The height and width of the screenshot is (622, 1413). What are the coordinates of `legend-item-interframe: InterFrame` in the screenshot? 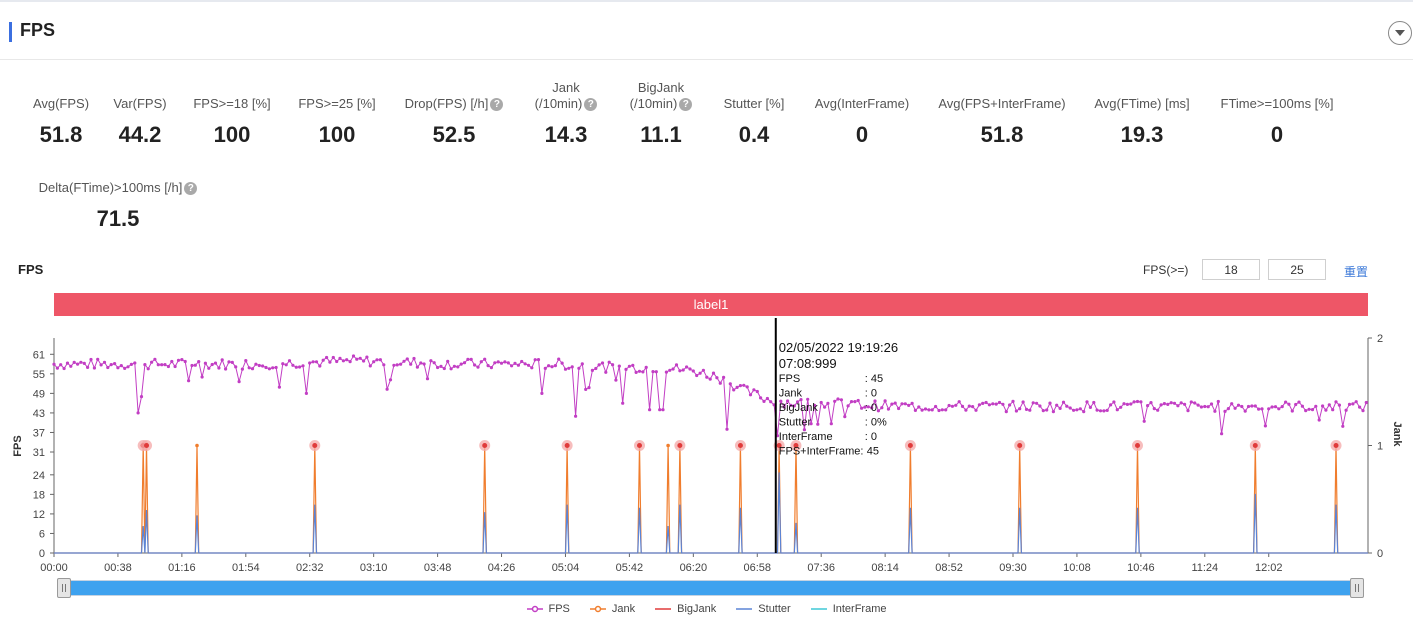 It's located at (848, 609).